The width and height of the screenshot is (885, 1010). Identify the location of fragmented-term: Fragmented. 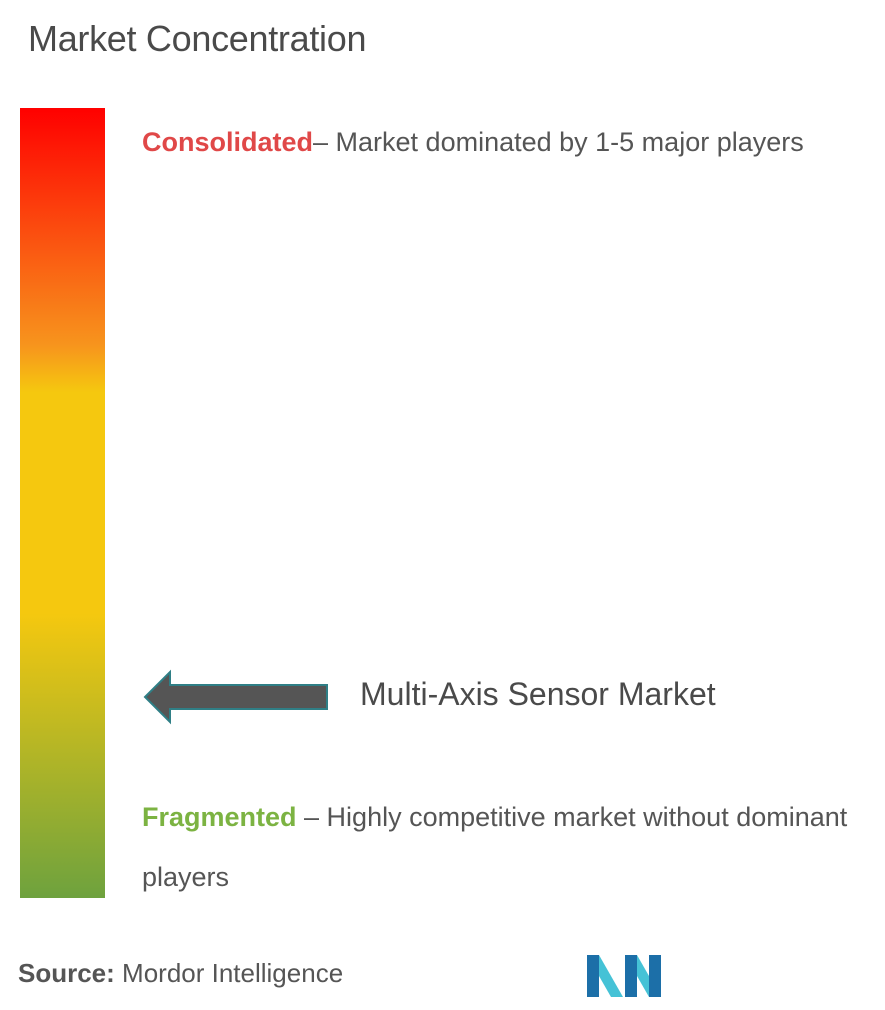
(219, 817).